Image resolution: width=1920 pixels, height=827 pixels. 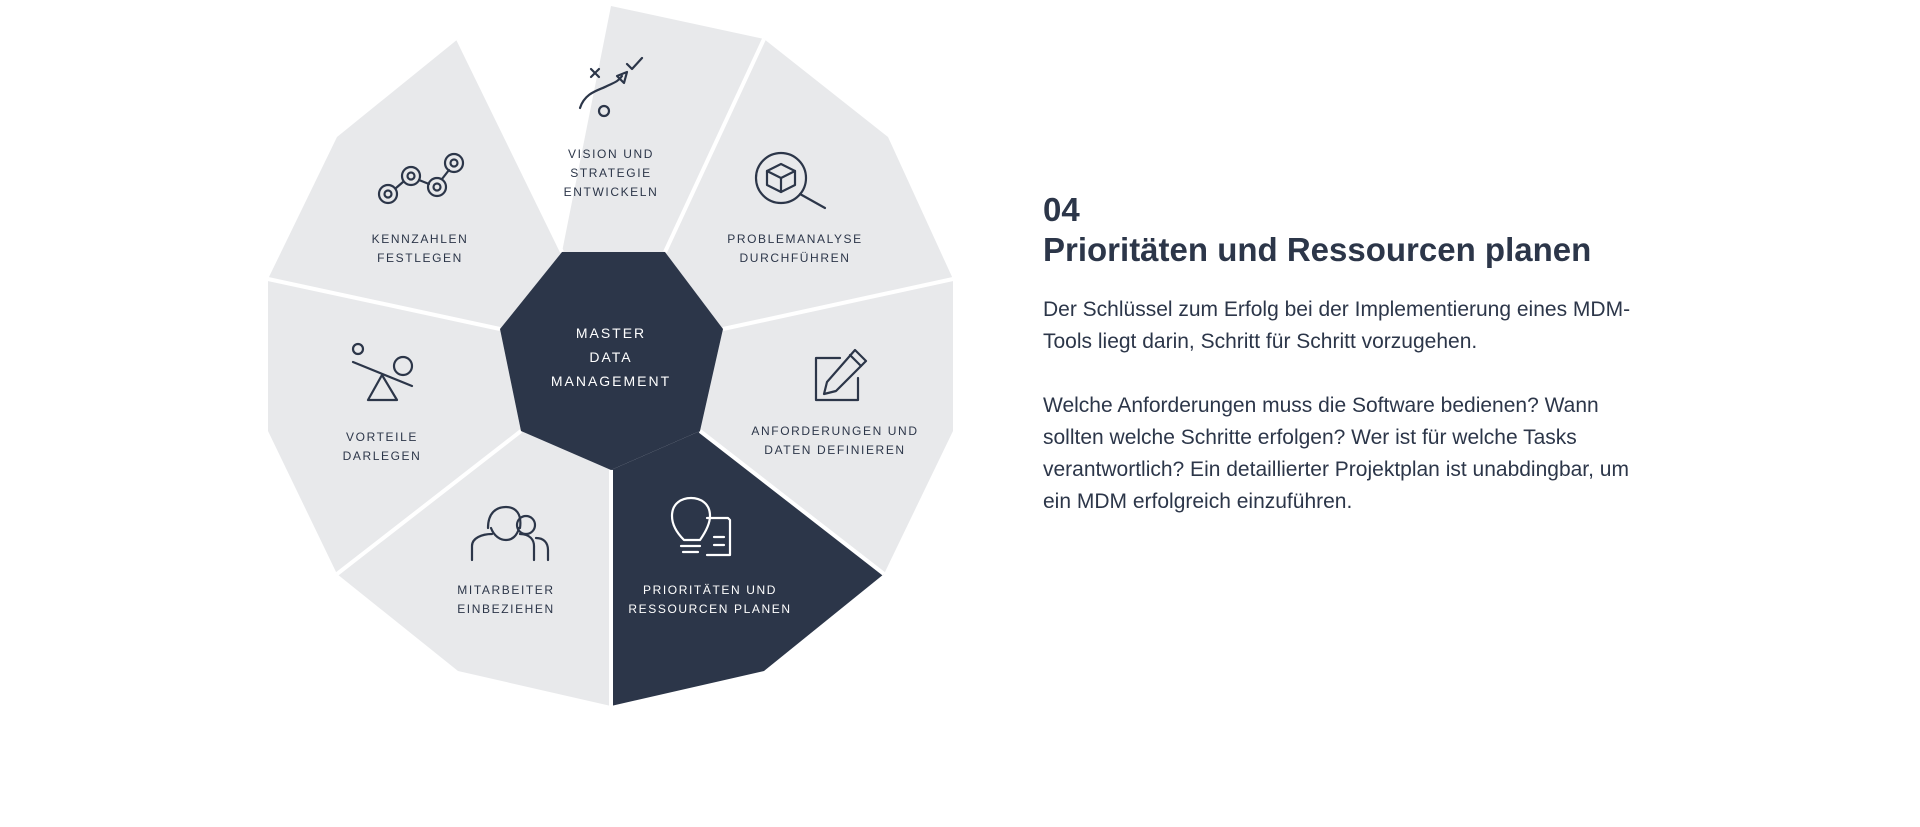 I want to click on segment-label-line: STRATEGIE, so click(x=611, y=173).